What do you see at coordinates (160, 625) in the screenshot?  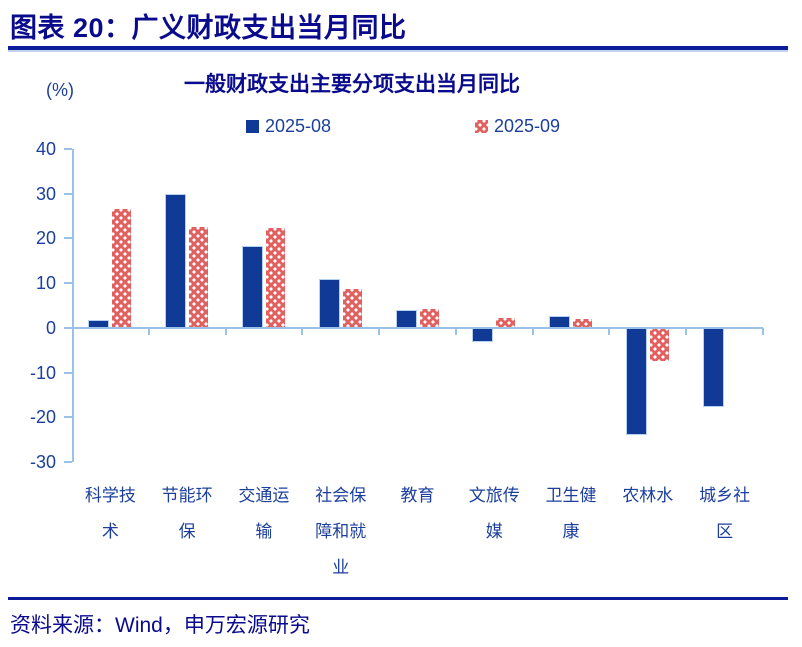 I see `source-note: 资料来源：Wind，申万宏源研究` at bounding box center [160, 625].